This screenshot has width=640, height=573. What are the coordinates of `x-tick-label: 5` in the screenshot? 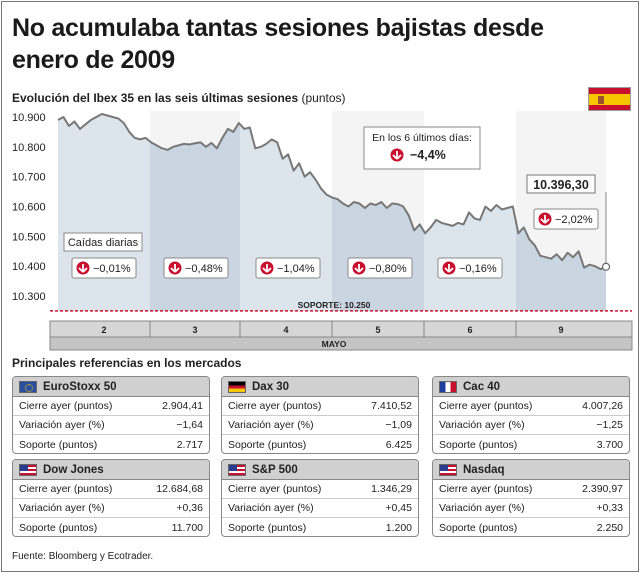 It's located at (377, 330).